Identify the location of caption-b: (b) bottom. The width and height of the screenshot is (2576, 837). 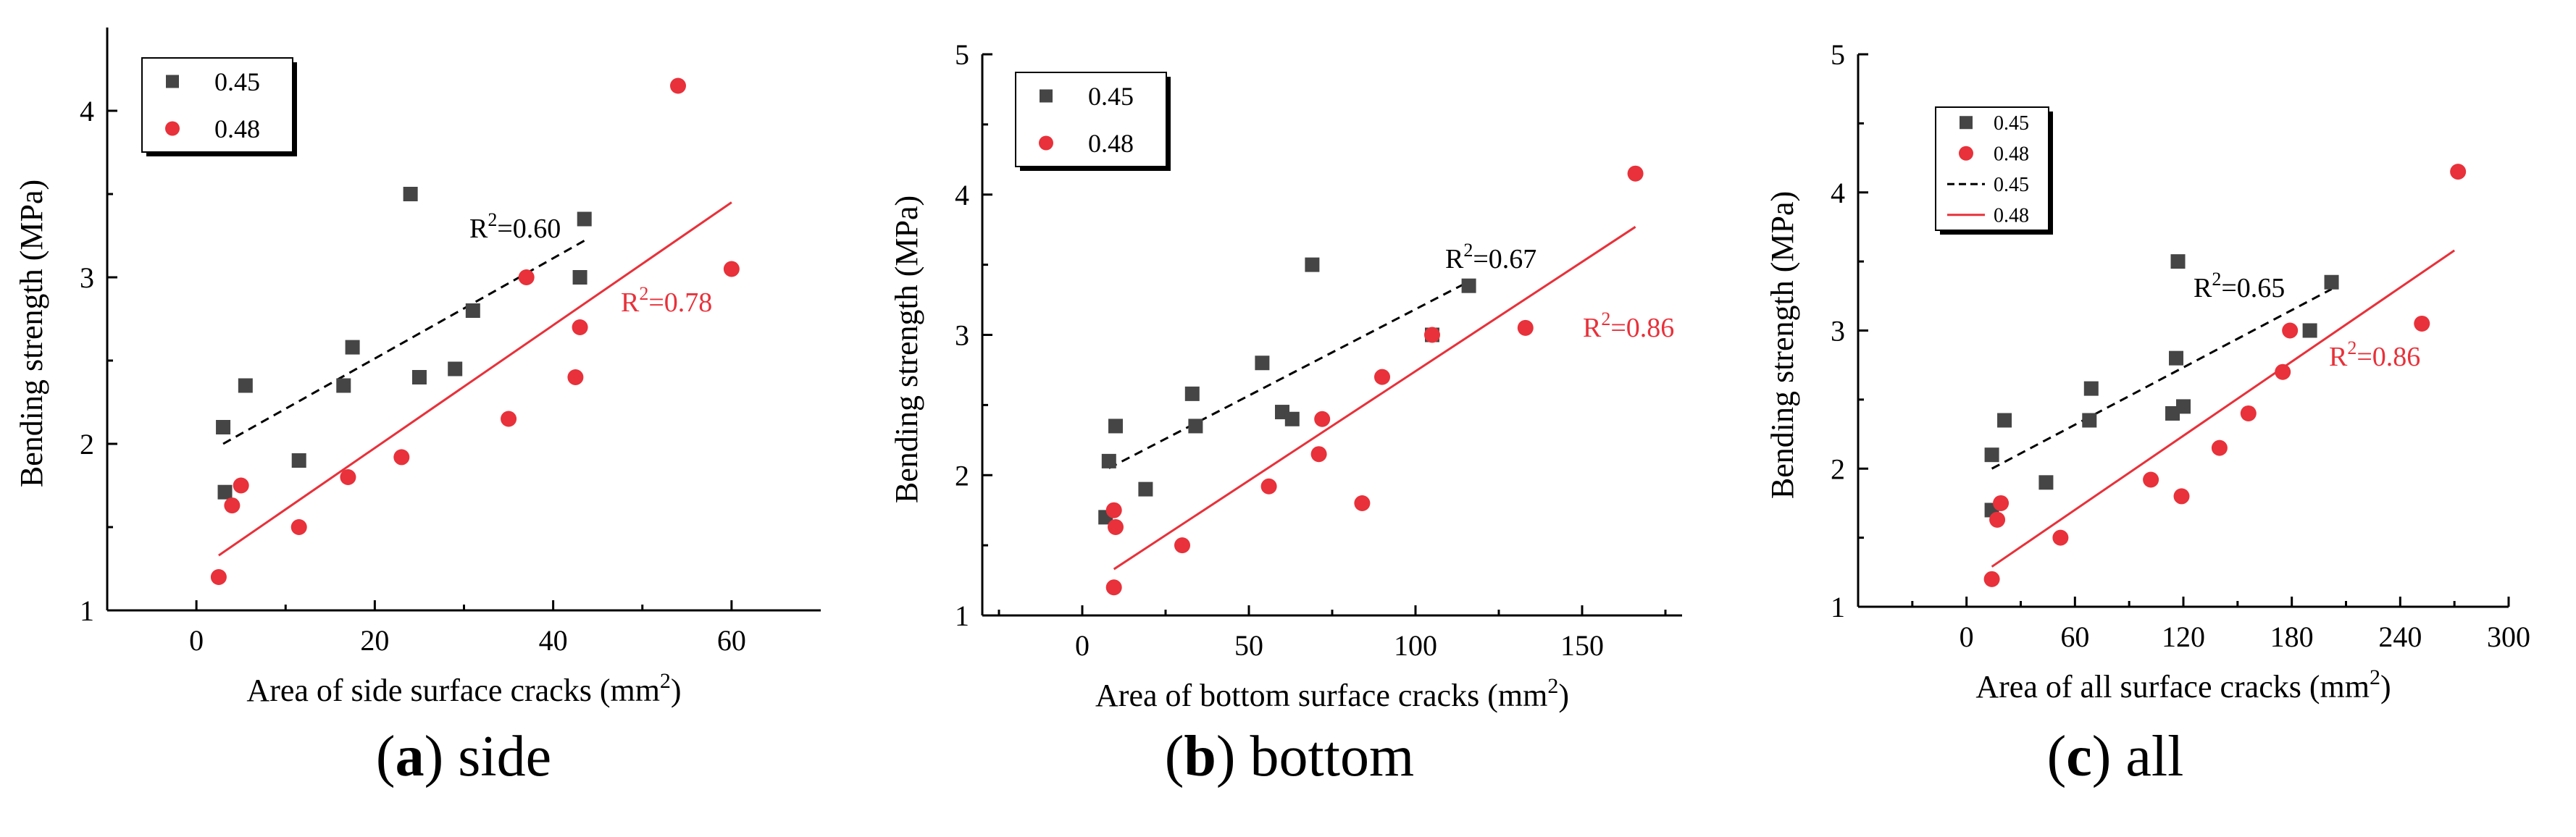
(1289, 757).